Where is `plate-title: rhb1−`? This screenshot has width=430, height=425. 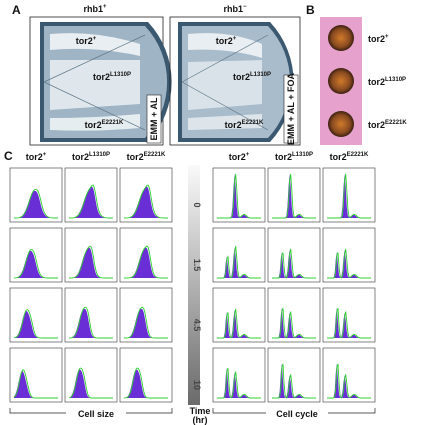 plate-title: rhb1− is located at coordinates (235, 9).